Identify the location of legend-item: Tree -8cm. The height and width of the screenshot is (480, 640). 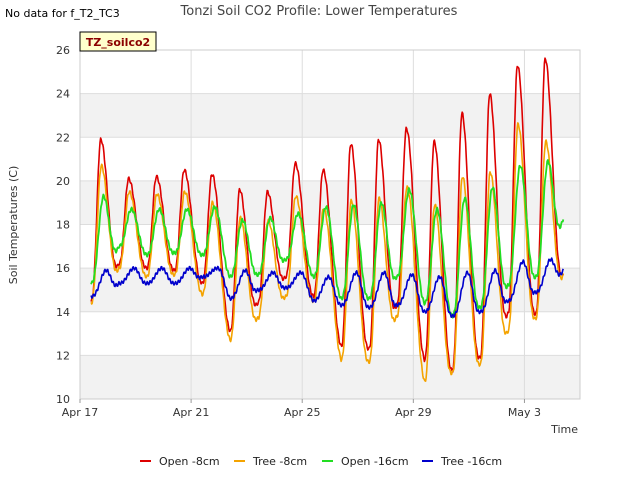
(270, 461).